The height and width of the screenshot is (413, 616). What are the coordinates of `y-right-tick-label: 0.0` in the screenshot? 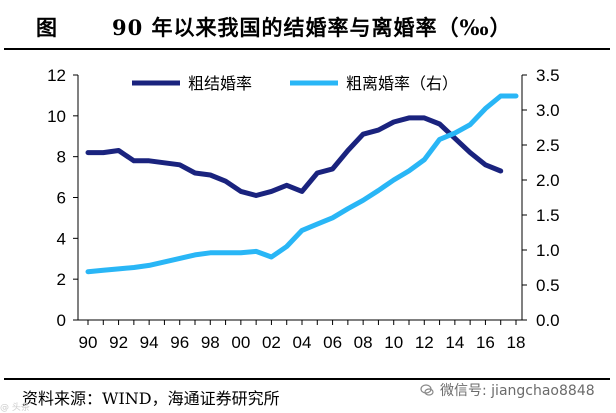 It's located at (548, 320).